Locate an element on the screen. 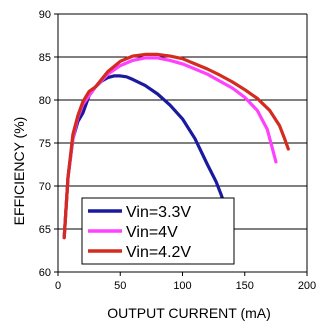  x-axis-label: OUTPUT CURRENT (mA) is located at coordinates (189, 313).